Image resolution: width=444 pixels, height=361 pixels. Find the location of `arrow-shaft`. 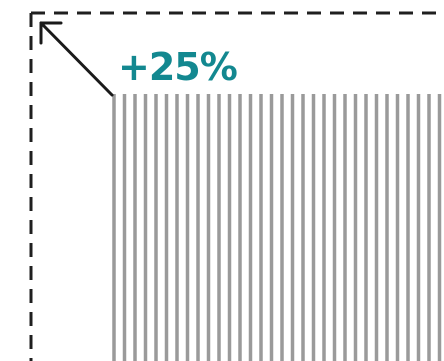

arrow-shaft is located at coordinates (76, 59).